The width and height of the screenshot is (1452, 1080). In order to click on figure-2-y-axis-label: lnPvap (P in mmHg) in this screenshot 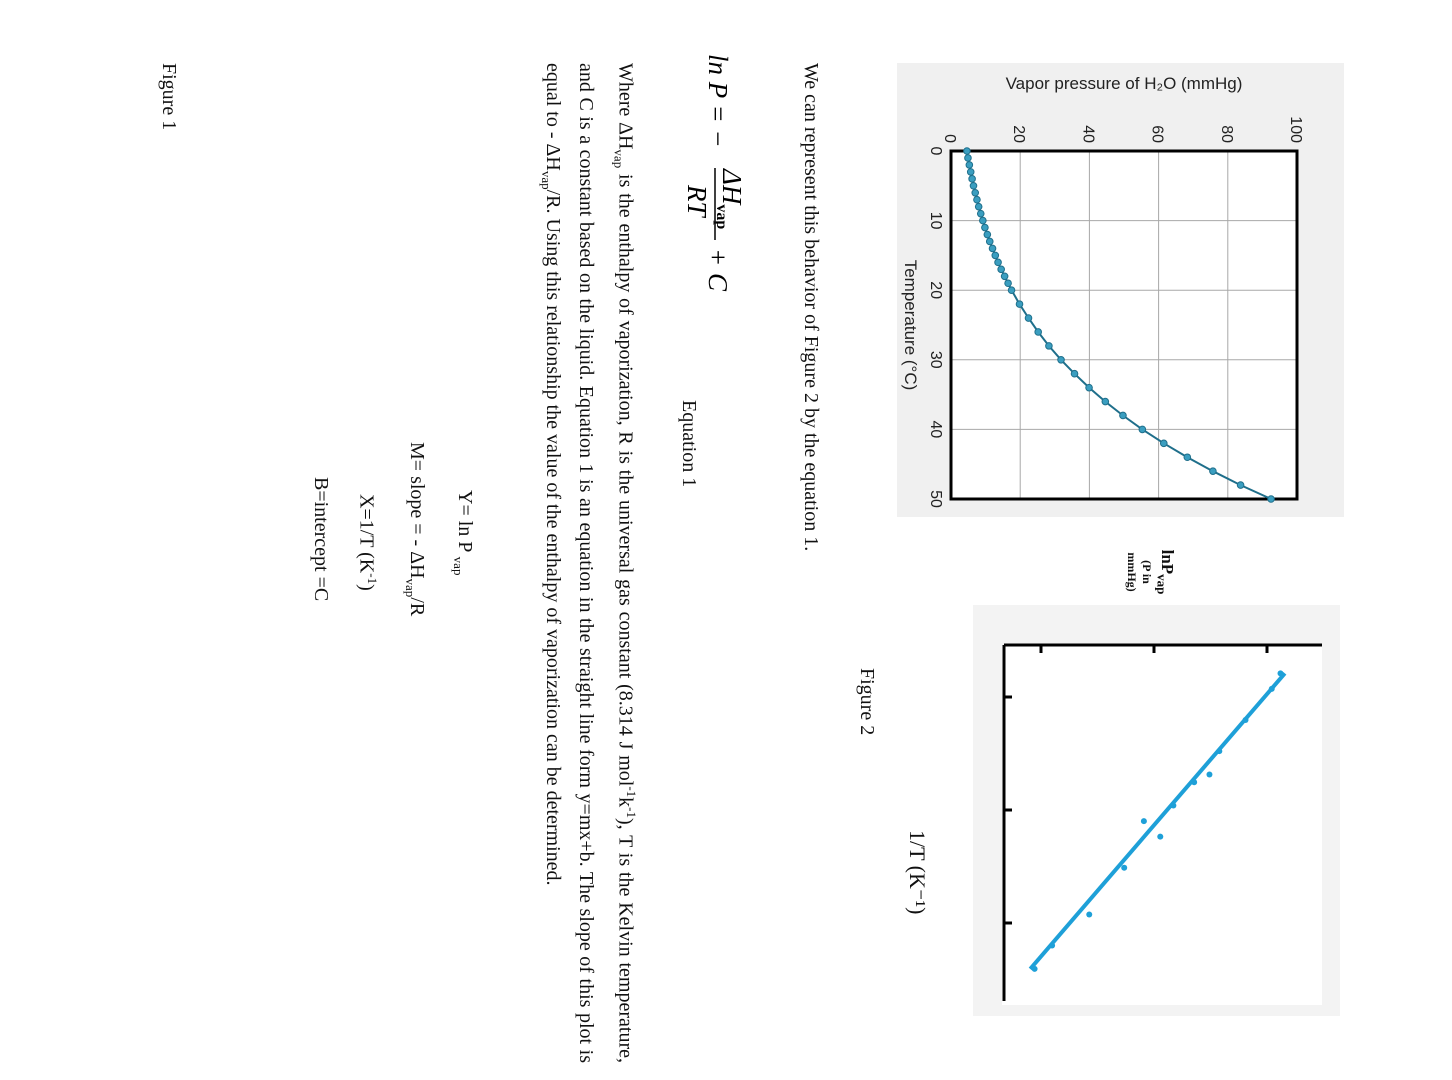, I will do `click(1150, 572)`.